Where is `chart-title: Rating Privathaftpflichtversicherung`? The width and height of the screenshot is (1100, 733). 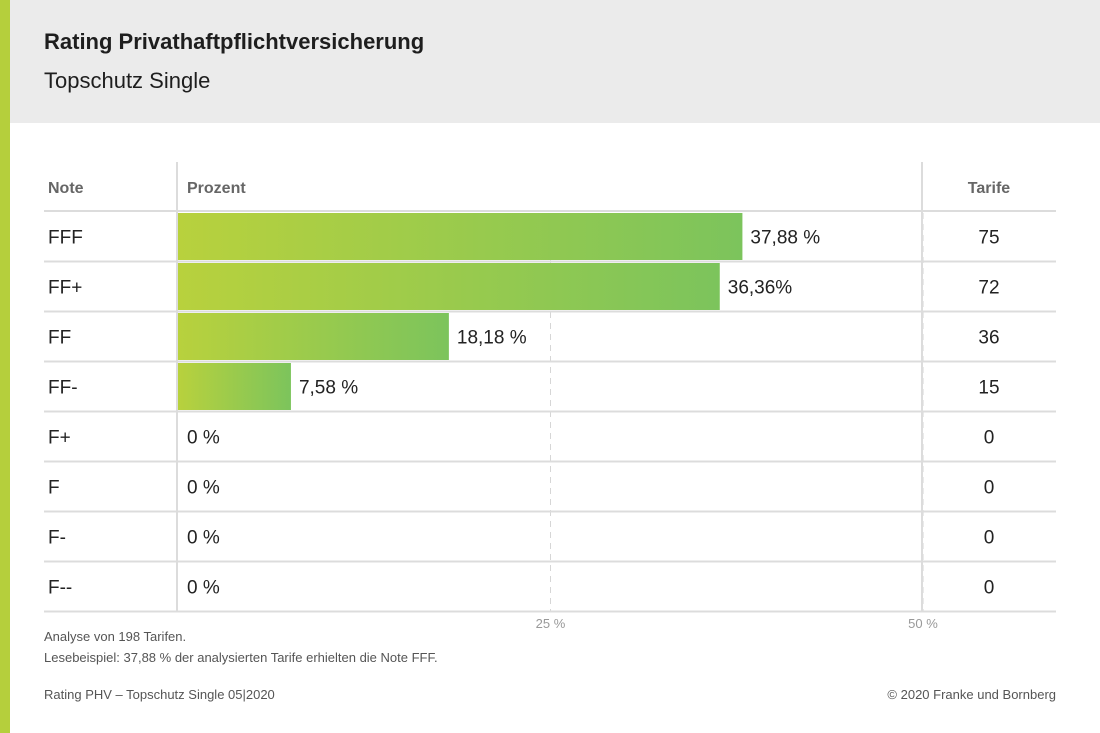
chart-title: Rating Privathaftpflichtversicherung is located at coordinates (234, 41).